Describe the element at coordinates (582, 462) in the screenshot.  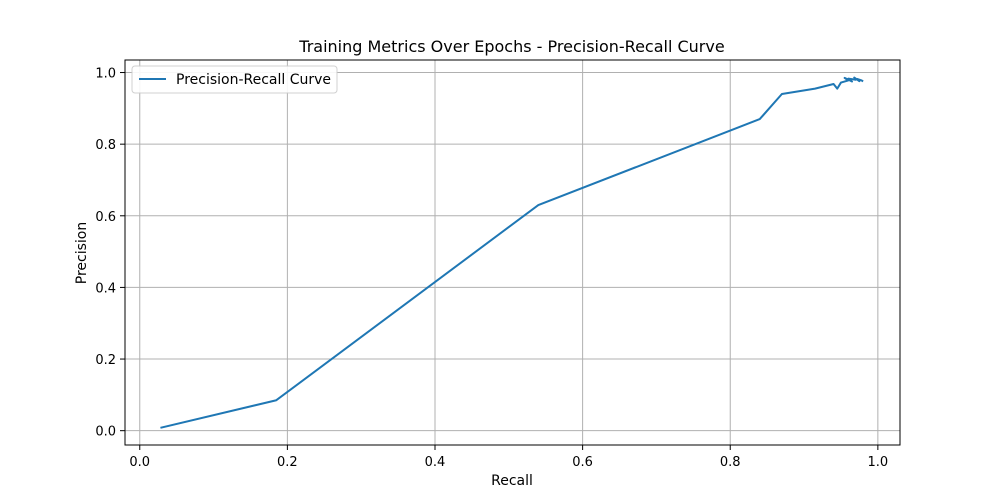
I see `x-tick-label: 0.6` at that location.